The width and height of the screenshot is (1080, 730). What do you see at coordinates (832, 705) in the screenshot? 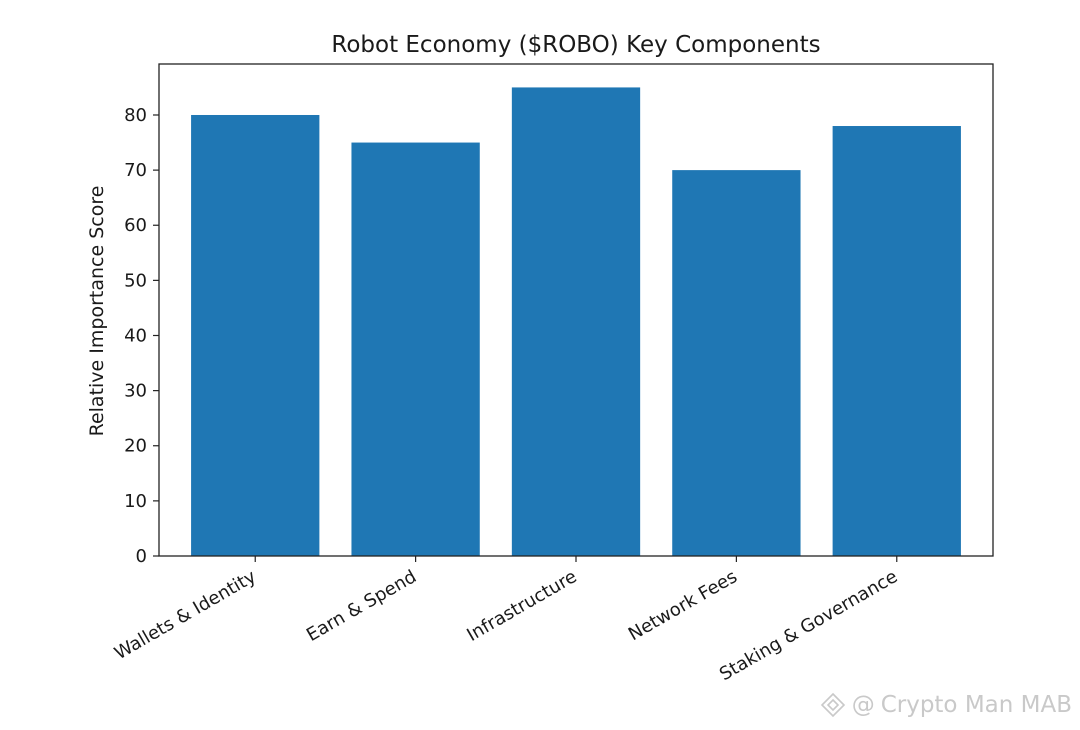
I see `binance-diamond-logo-icon` at bounding box center [832, 705].